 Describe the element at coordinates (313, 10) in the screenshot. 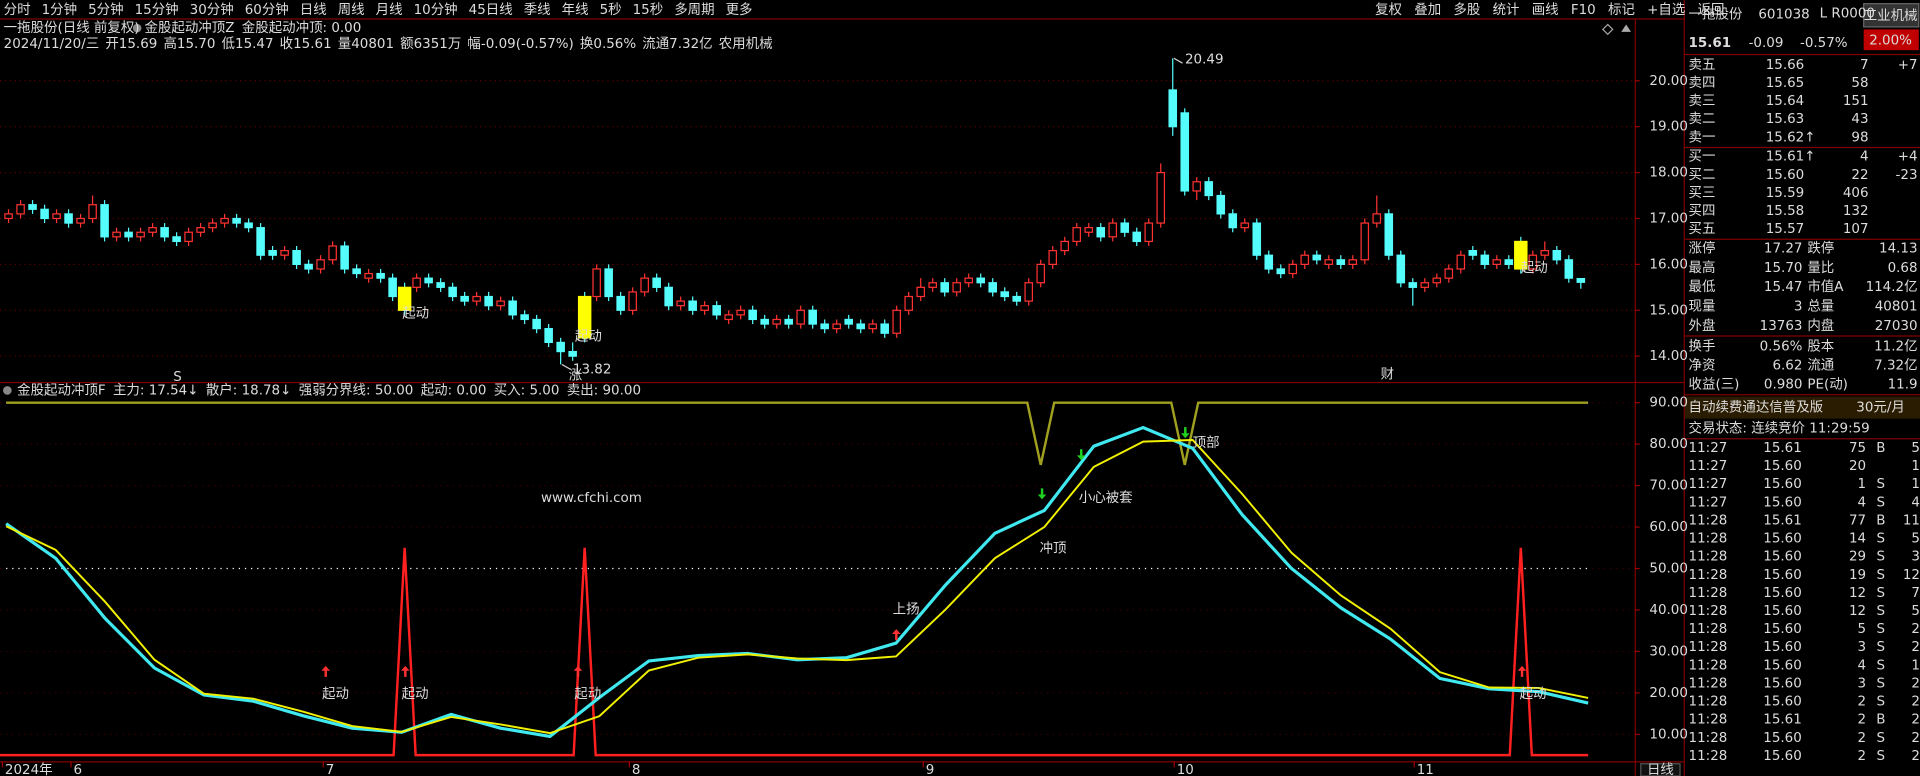

I see `period-tab: 日线` at that location.